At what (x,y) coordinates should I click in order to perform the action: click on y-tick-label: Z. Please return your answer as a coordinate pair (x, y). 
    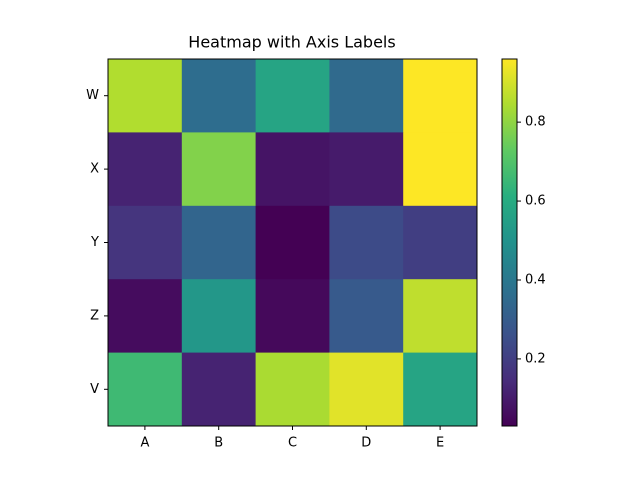
    Looking at the image, I should click on (94, 315).